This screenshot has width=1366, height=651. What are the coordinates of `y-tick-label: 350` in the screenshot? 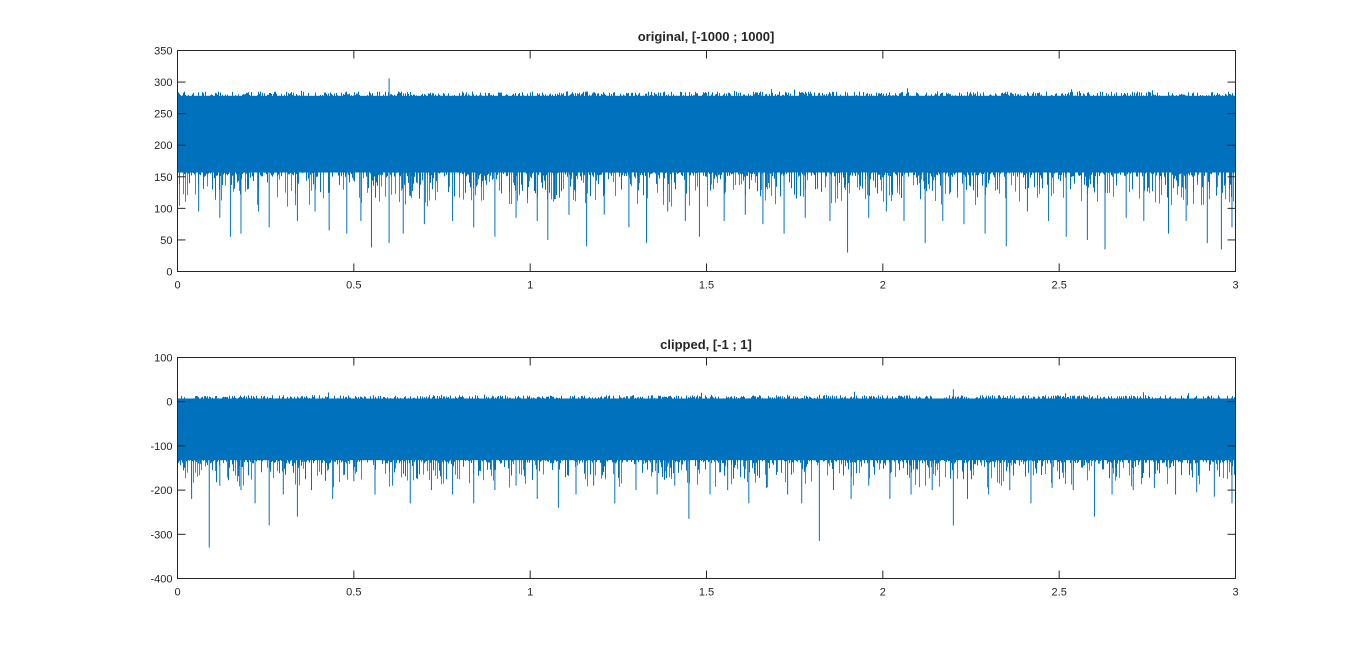 It's located at (163, 52).